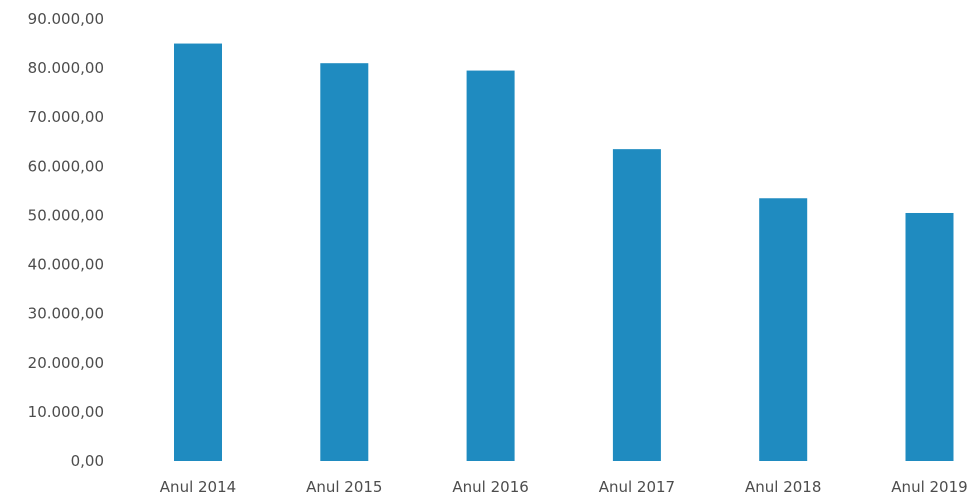 Image resolution: width=977 pixels, height=499 pixels. What do you see at coordinates (490, 487) in the screenshot?
I see `x-tick-label: Anul 2016` at bounding box center [490, 487].